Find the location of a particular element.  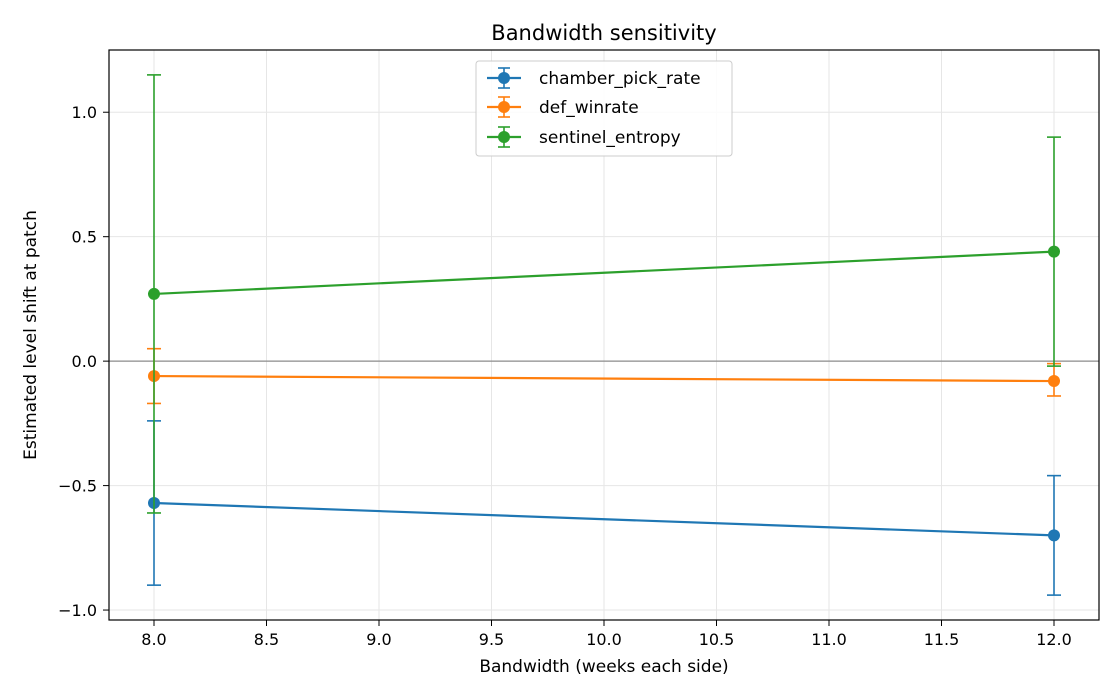

legend-box is located at coordinates (604, 108).